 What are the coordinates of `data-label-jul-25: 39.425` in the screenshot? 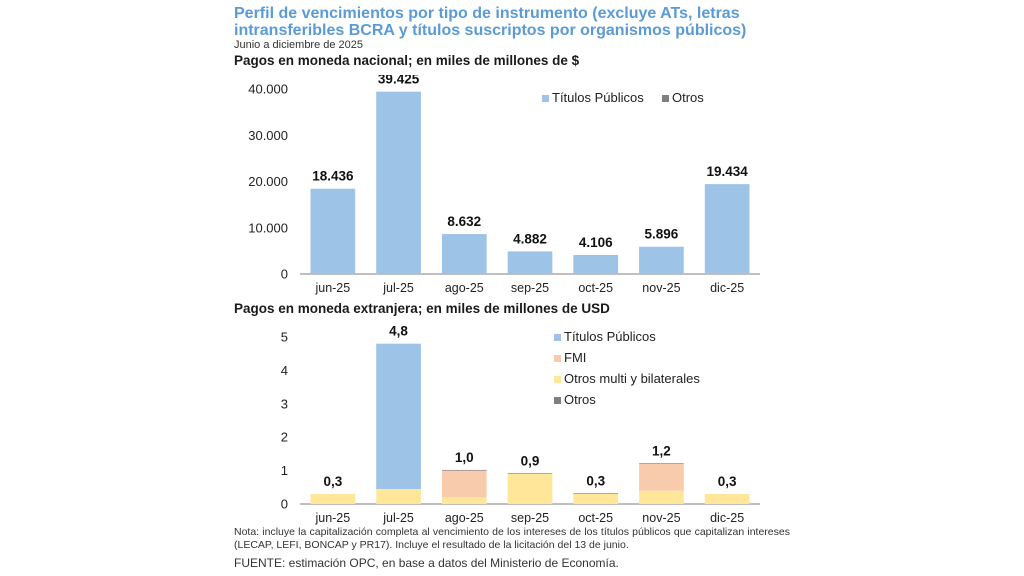 It's located at (399, 81).